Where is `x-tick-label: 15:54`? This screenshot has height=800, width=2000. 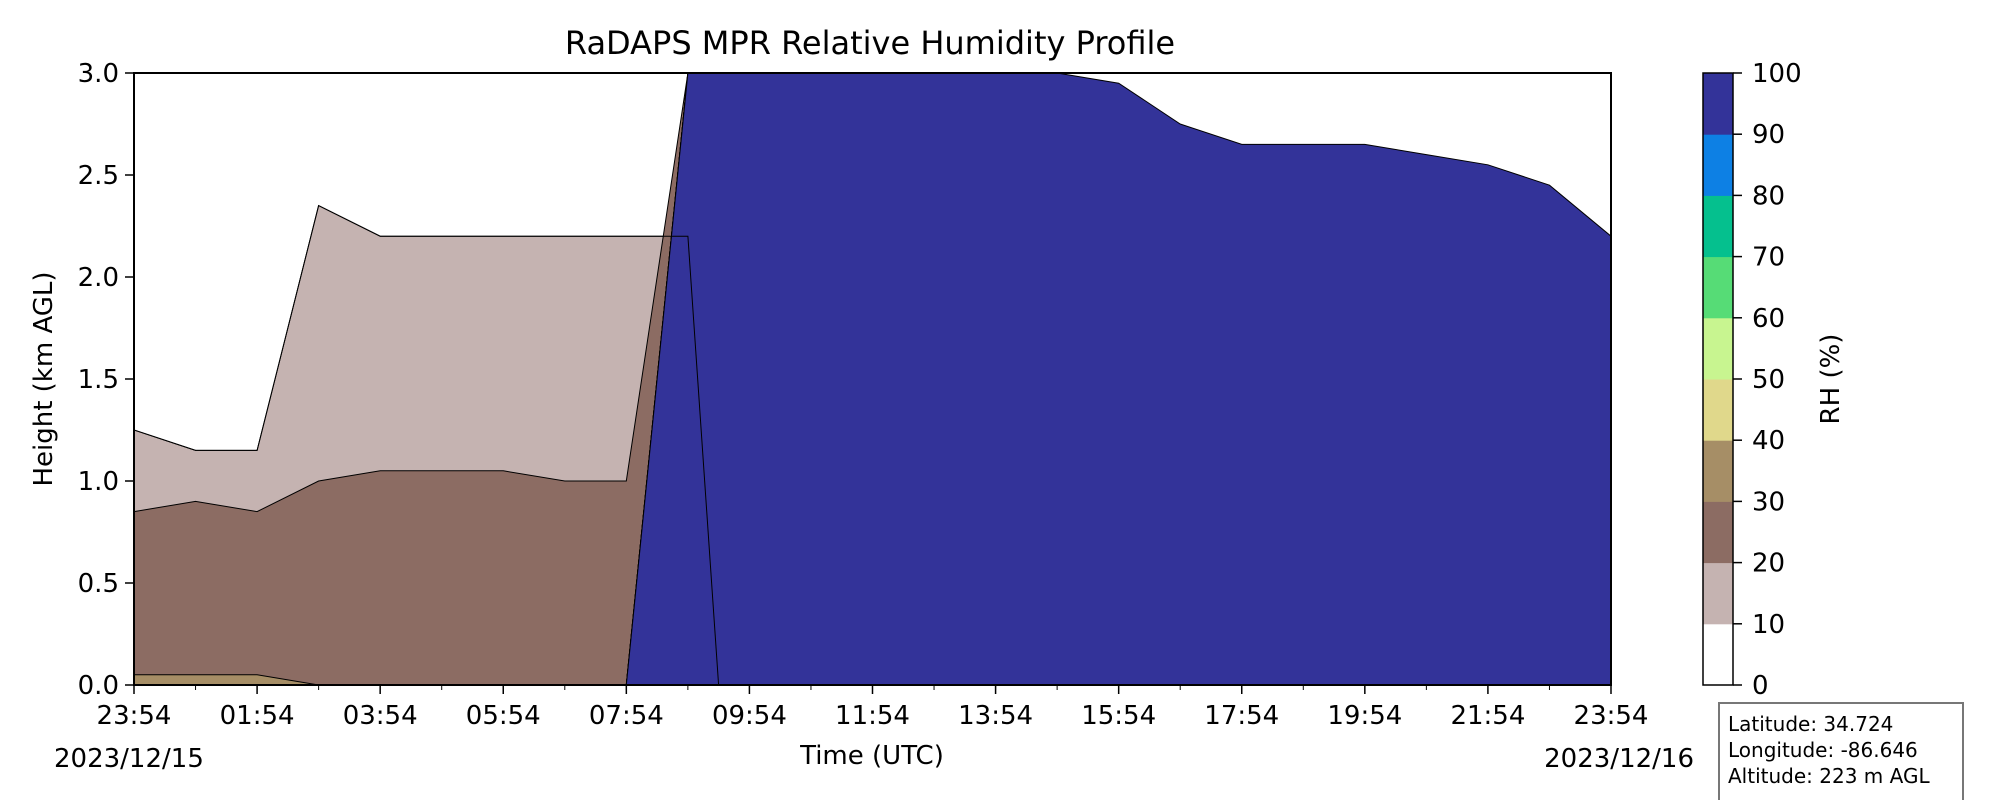
x-tick-label: 15:54 is located at coordinates (1118, 716).